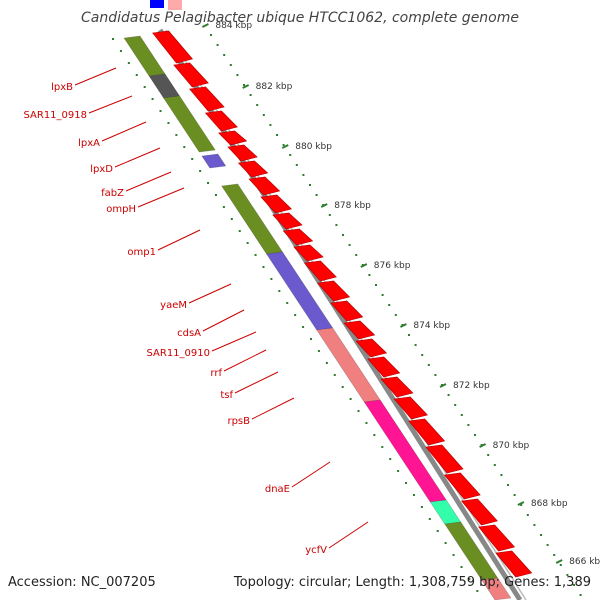  Describe the element at coordinates (471, 386) in the screenshot. I see `scale-label: 872 kbp` at that location.